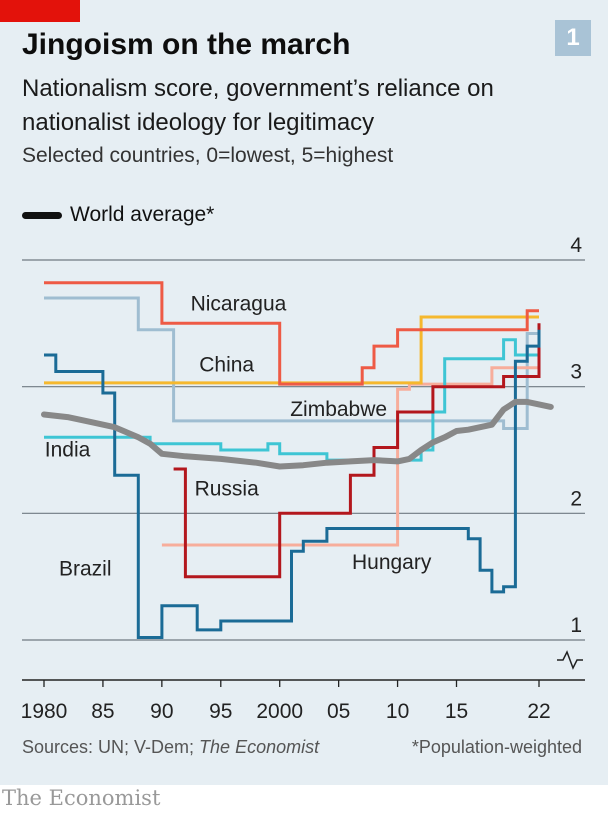 The image size is (608, 814). What do you see at coordinates (44, 711) in the screenshot?
I see `x-tick-label-1980: 1980` at bounding box center [44, 711].